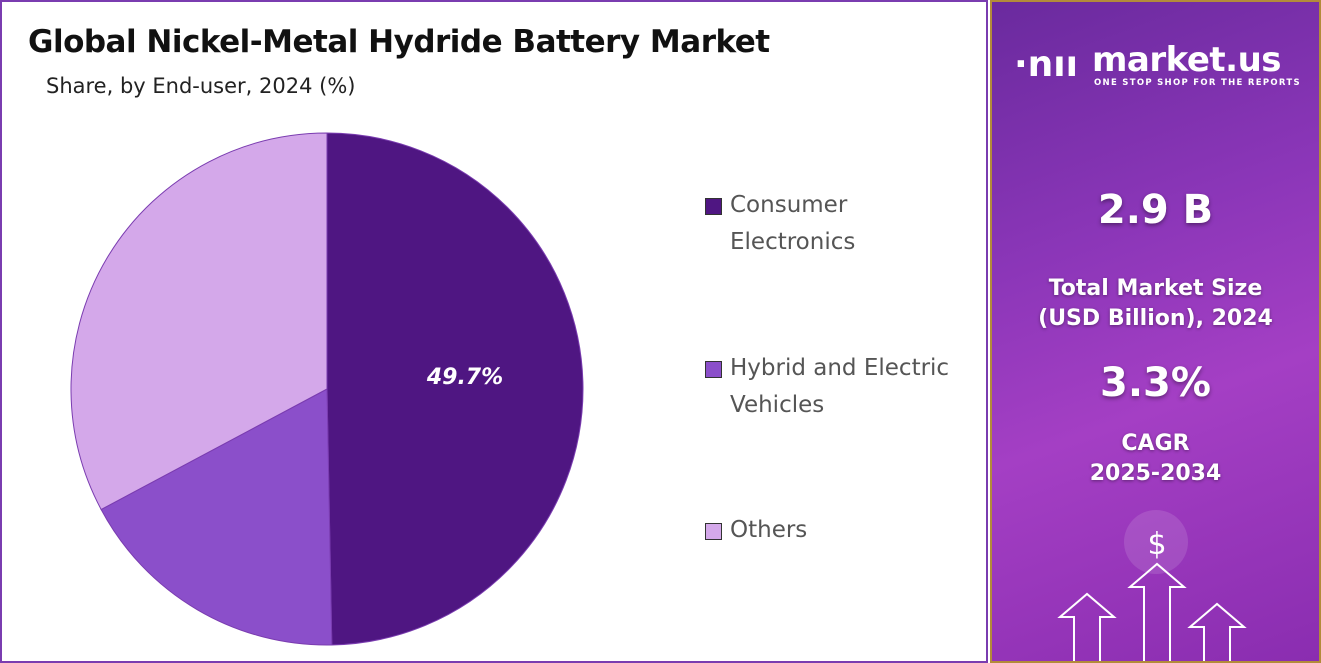 This screenshot has width=1321, height=663. I want to click on growth-arrows-icon: $, so click(1152, 585).